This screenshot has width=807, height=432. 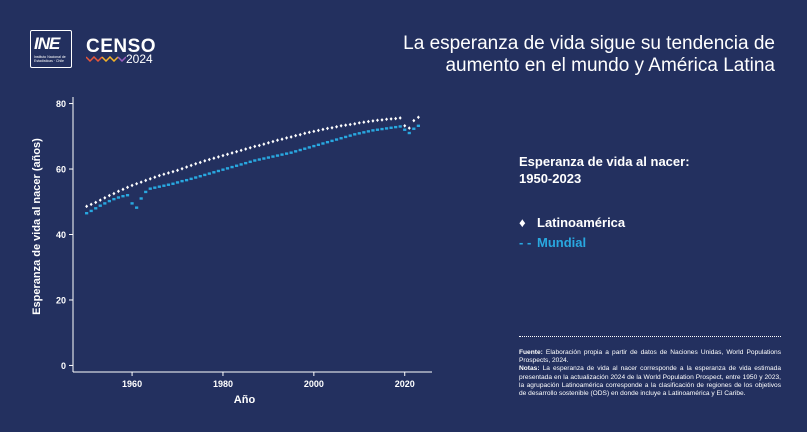 I want to click on y-tick-label: 20, so click(x=61, y=300).